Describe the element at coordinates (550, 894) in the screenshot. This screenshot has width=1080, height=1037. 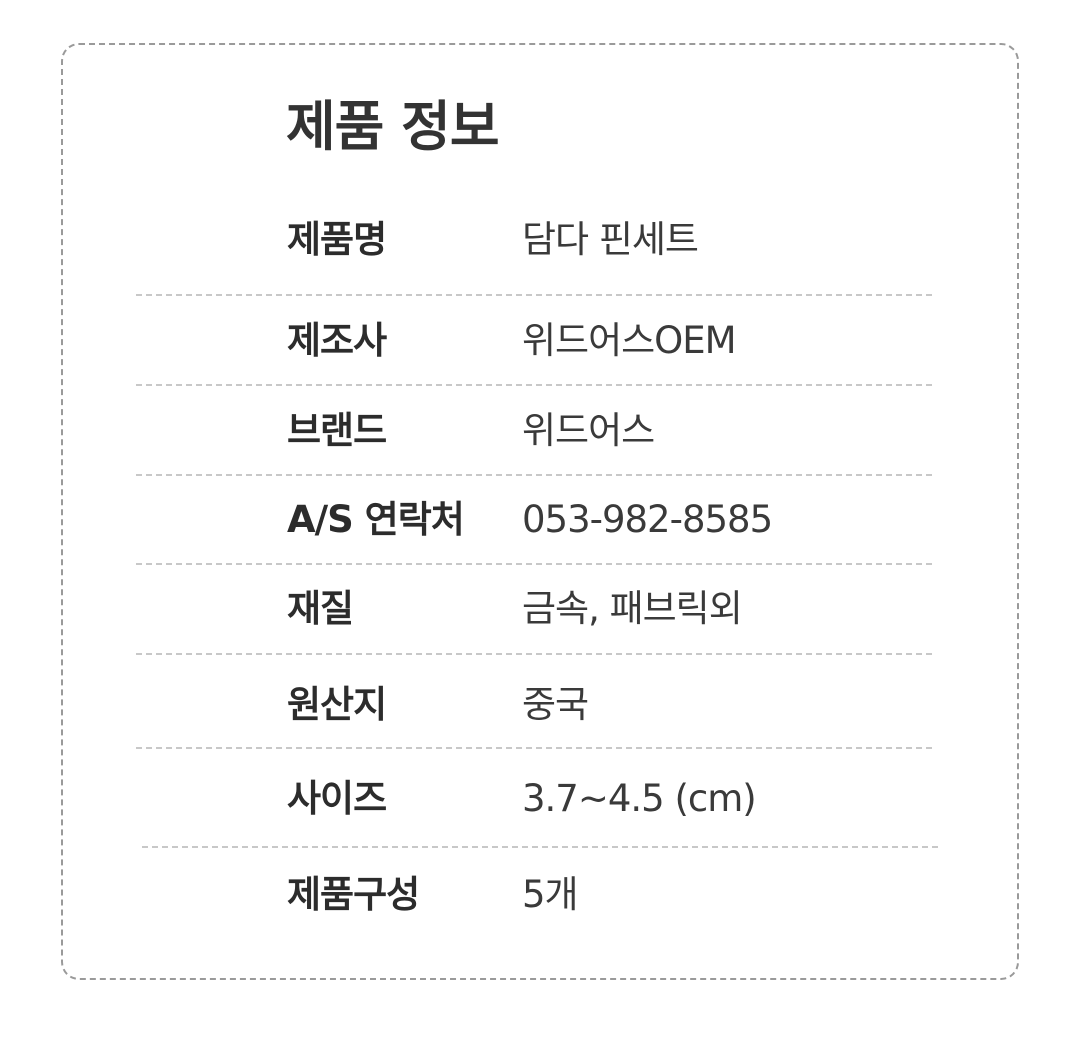
I see `value-composition: 5개` at that location.